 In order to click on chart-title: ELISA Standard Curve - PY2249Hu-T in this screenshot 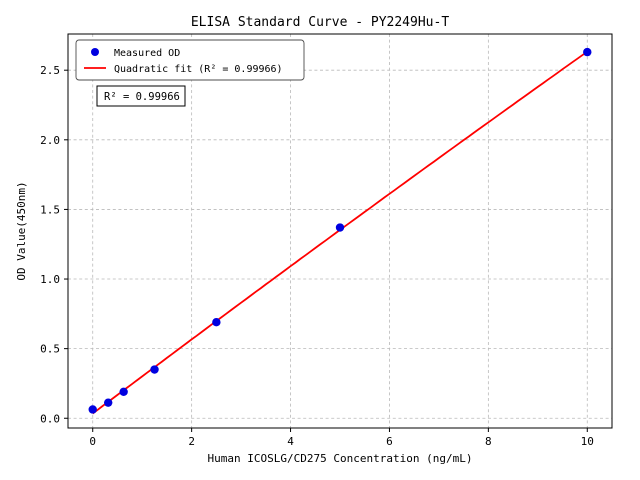, I will do `click(320, 22)`.